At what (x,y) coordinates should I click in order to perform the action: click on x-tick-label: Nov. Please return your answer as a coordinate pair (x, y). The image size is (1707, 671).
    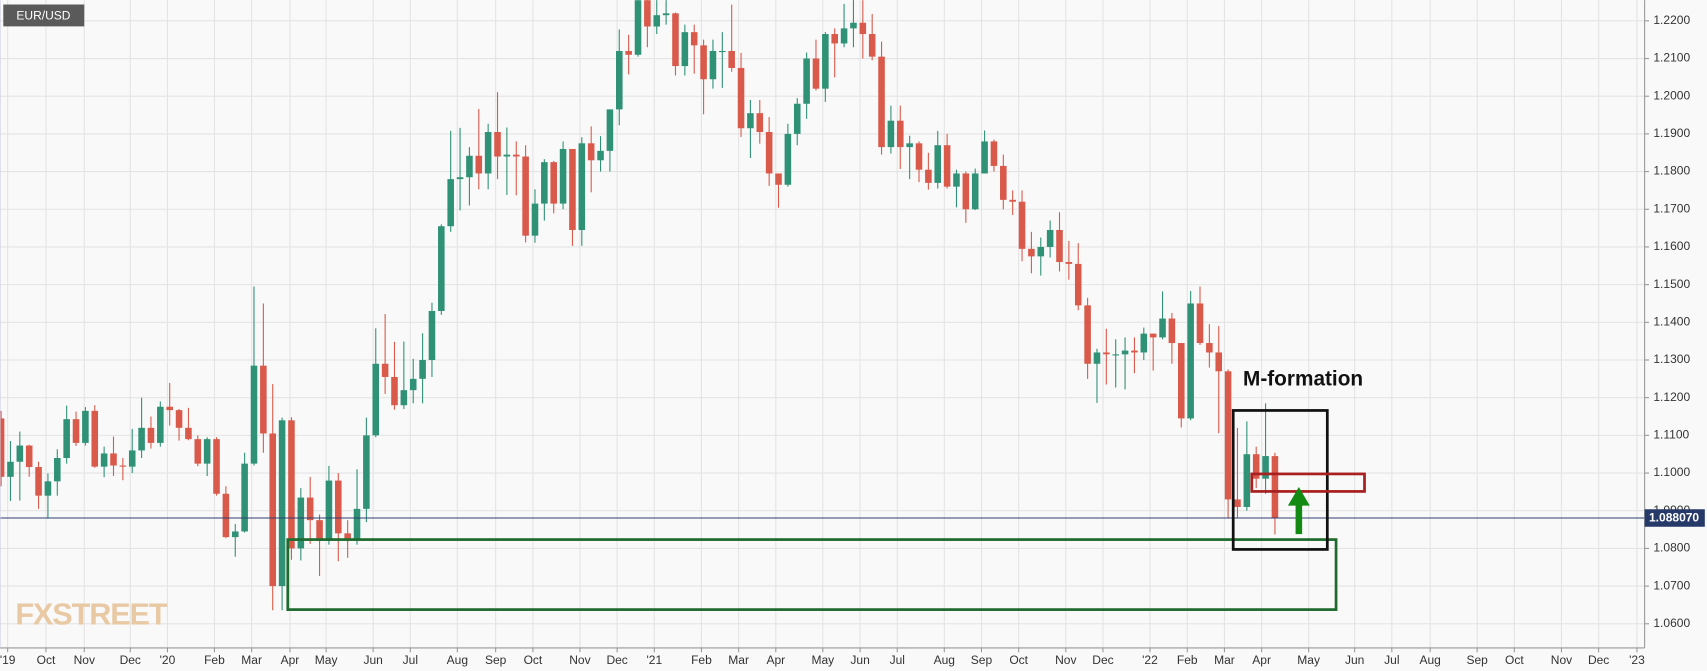
    Looking at the image, I should click on (1065, 660).